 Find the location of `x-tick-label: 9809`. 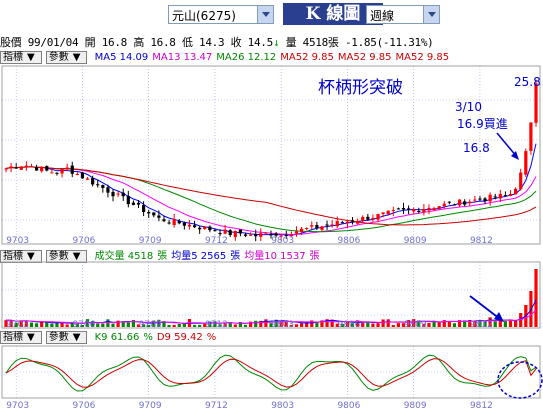

x-tick-label: 9809 is located at coordinates (415, 406).